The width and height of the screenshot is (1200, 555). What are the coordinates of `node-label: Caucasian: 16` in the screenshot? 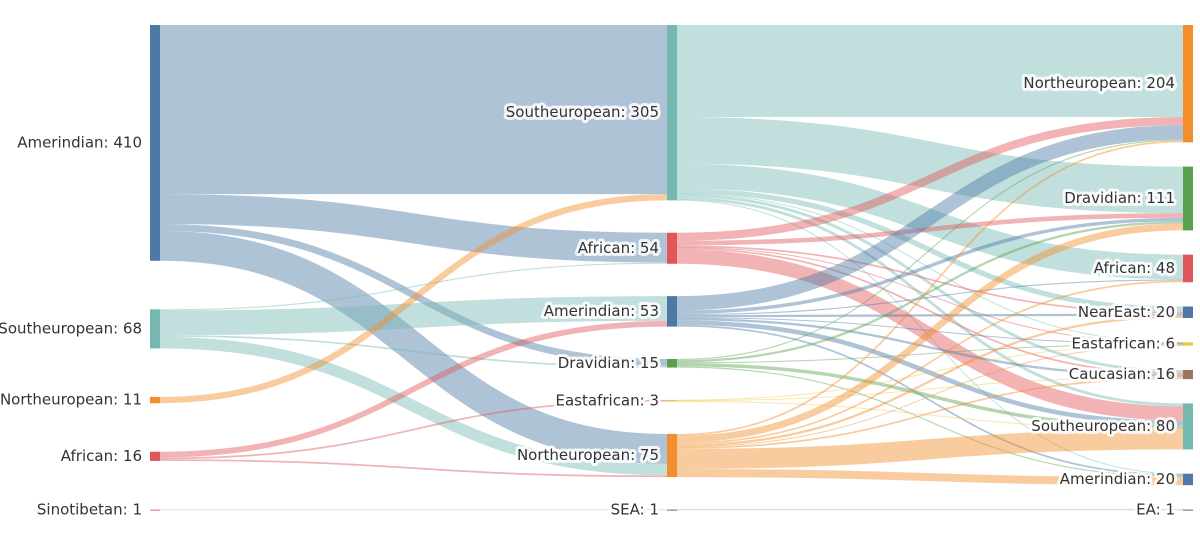 It's located at (1122, 374).